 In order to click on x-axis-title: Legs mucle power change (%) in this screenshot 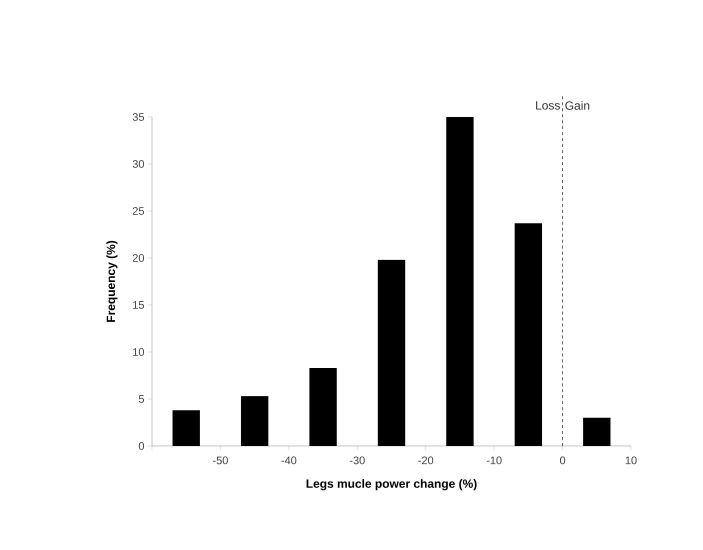, I will do `click(391, 484)`.